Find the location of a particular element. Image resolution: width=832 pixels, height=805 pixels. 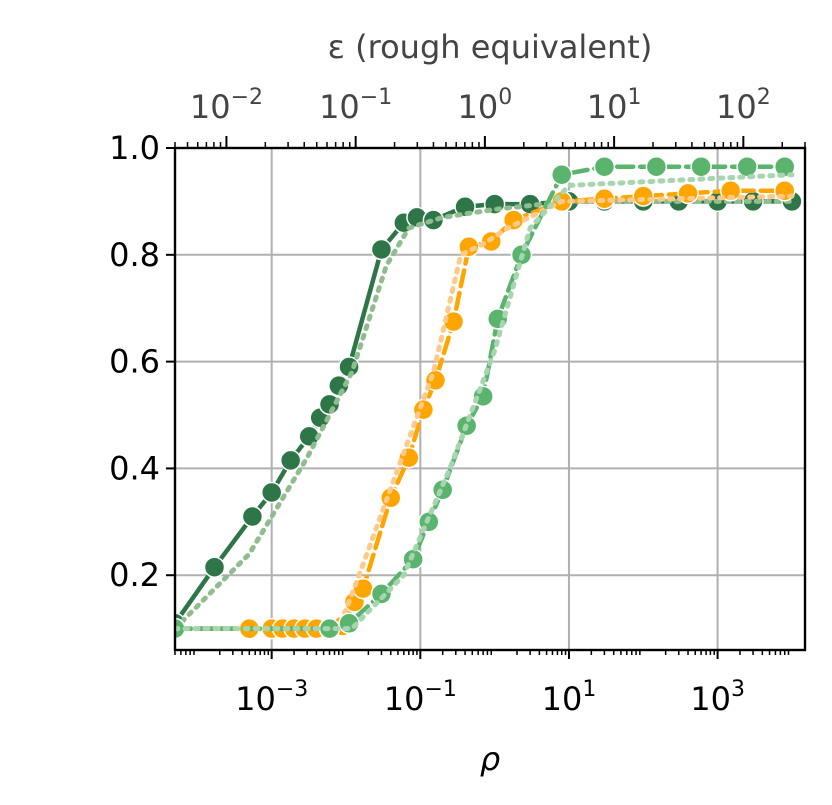

y-tick-label: 0.8 is located at coordinates (134, 255).